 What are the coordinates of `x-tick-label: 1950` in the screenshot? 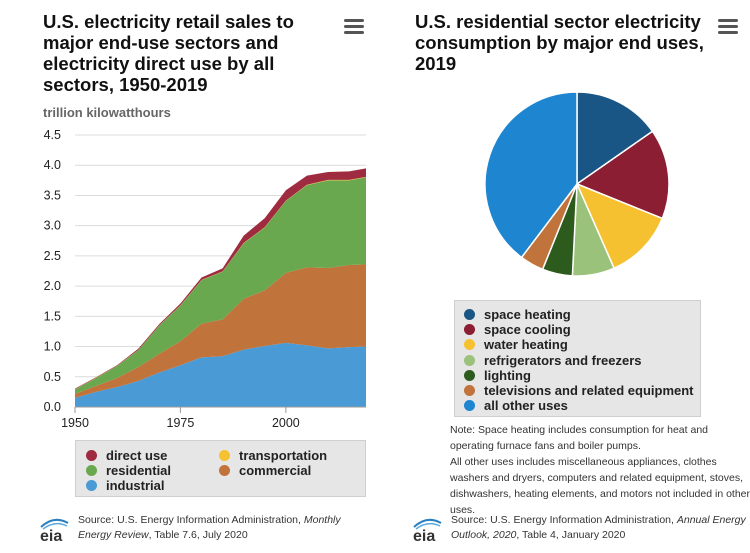 It's located at (75, 423).